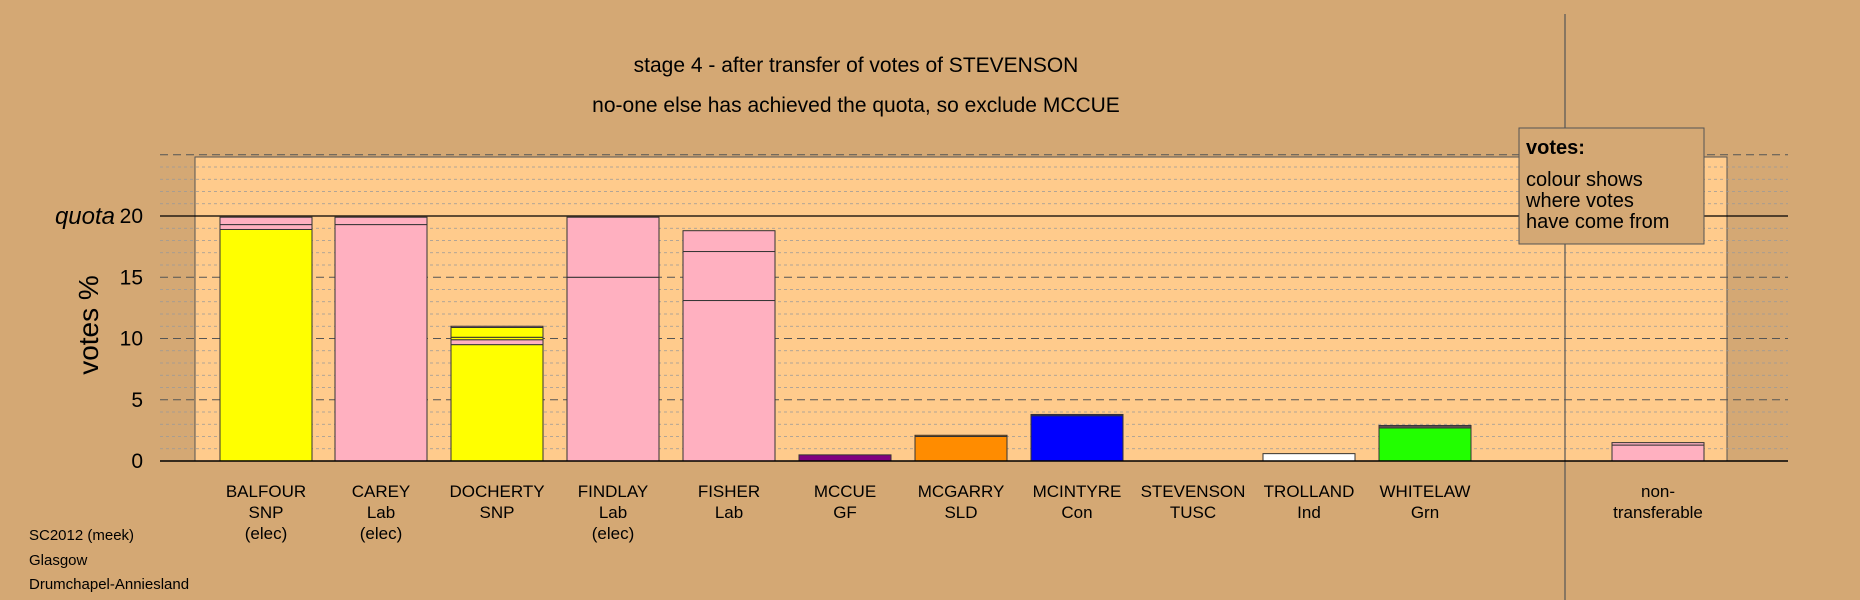  Describe the element at coordinates (1309, 512) in the screenshot. I see `category-label: Ind` at that location.